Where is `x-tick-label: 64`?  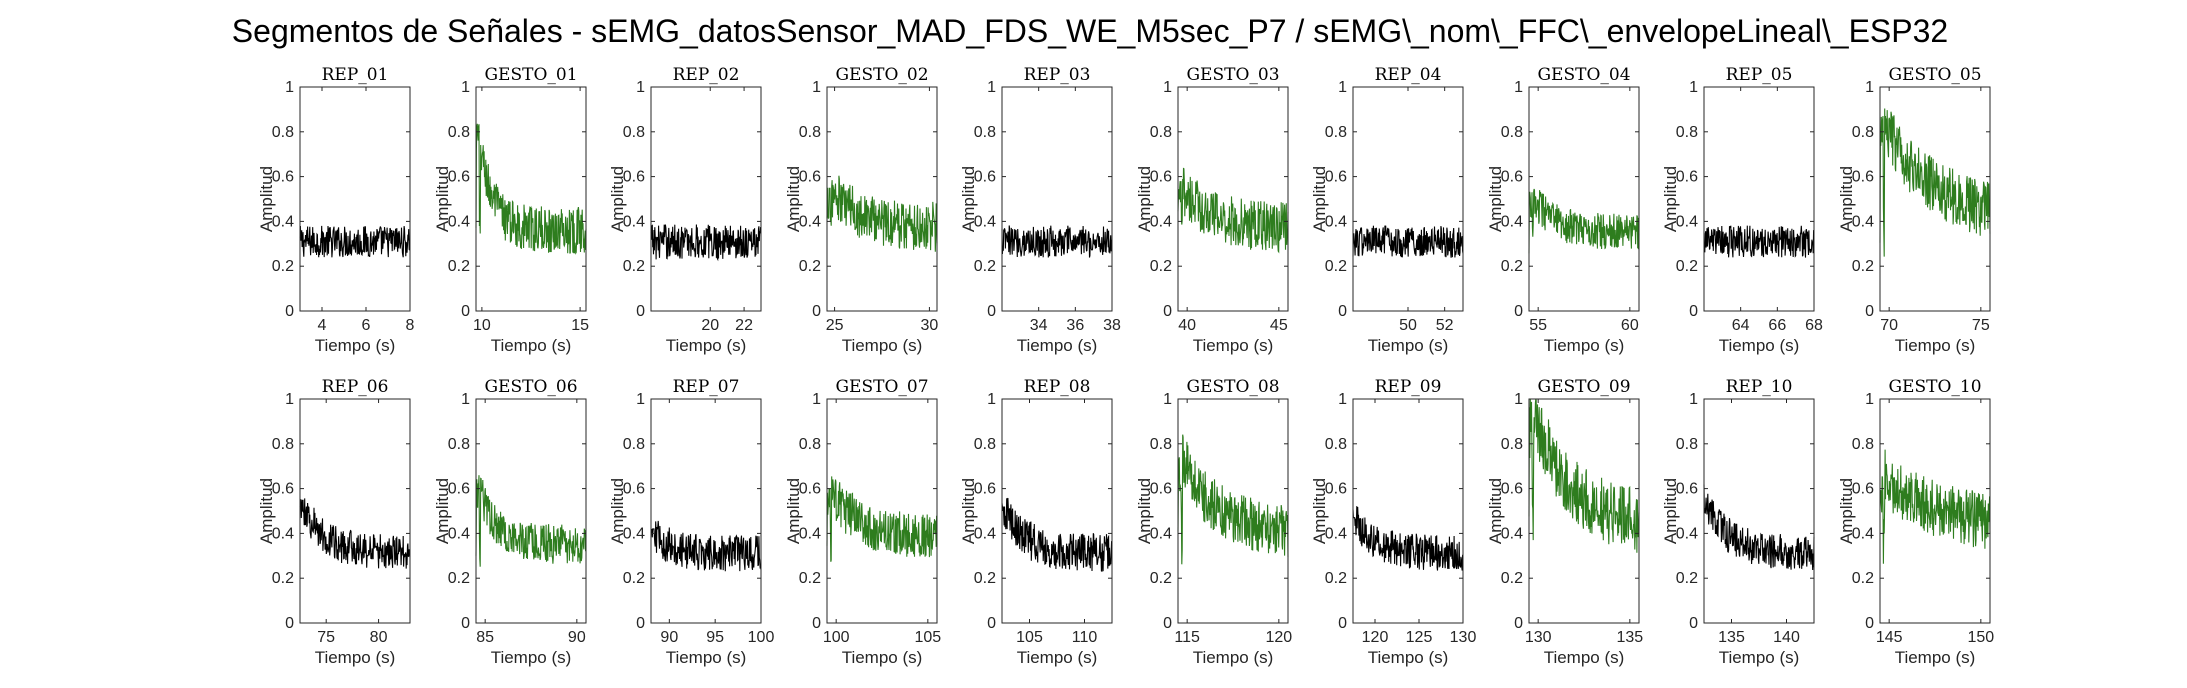 x-tick-label: 64 is located at coordinates (1741, 325).